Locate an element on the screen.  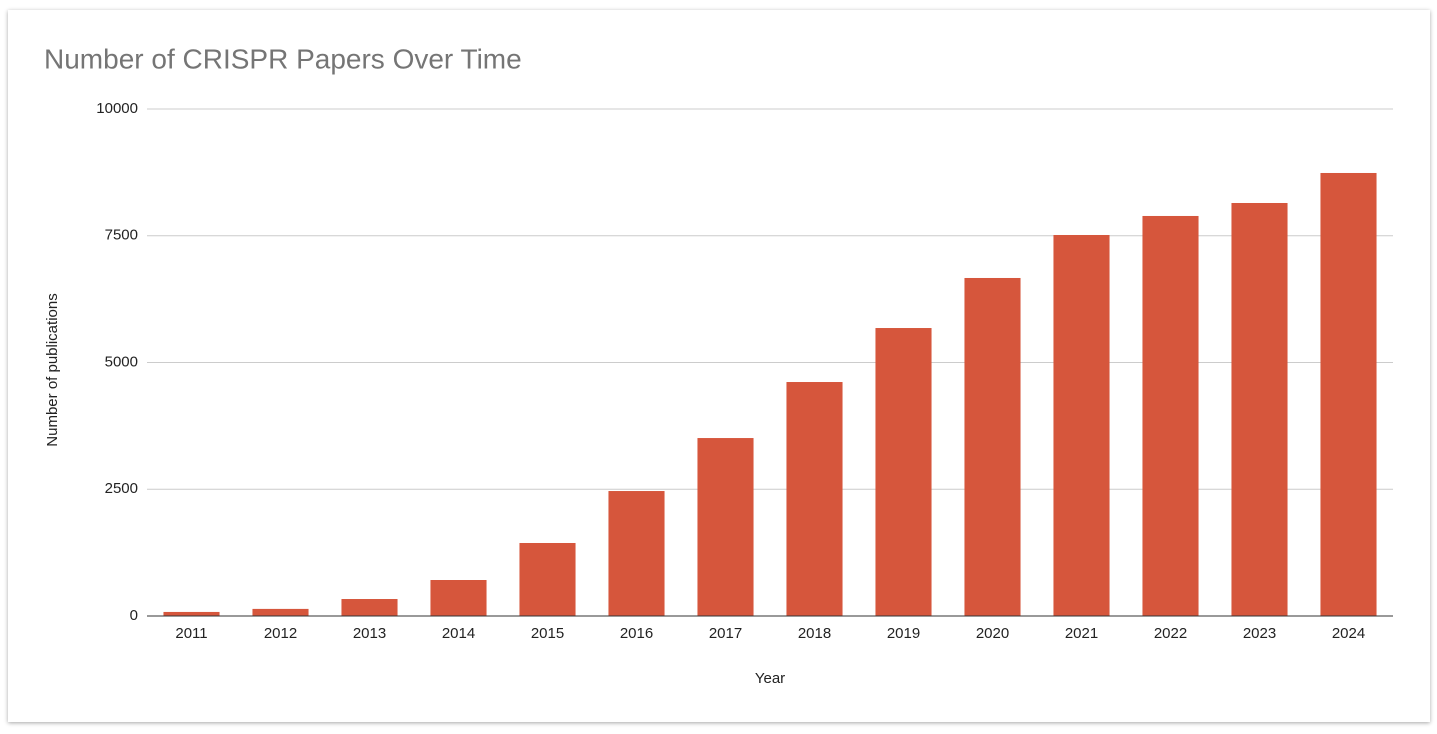
x-tick-label: 2011 is located at coordinates (191, 633).